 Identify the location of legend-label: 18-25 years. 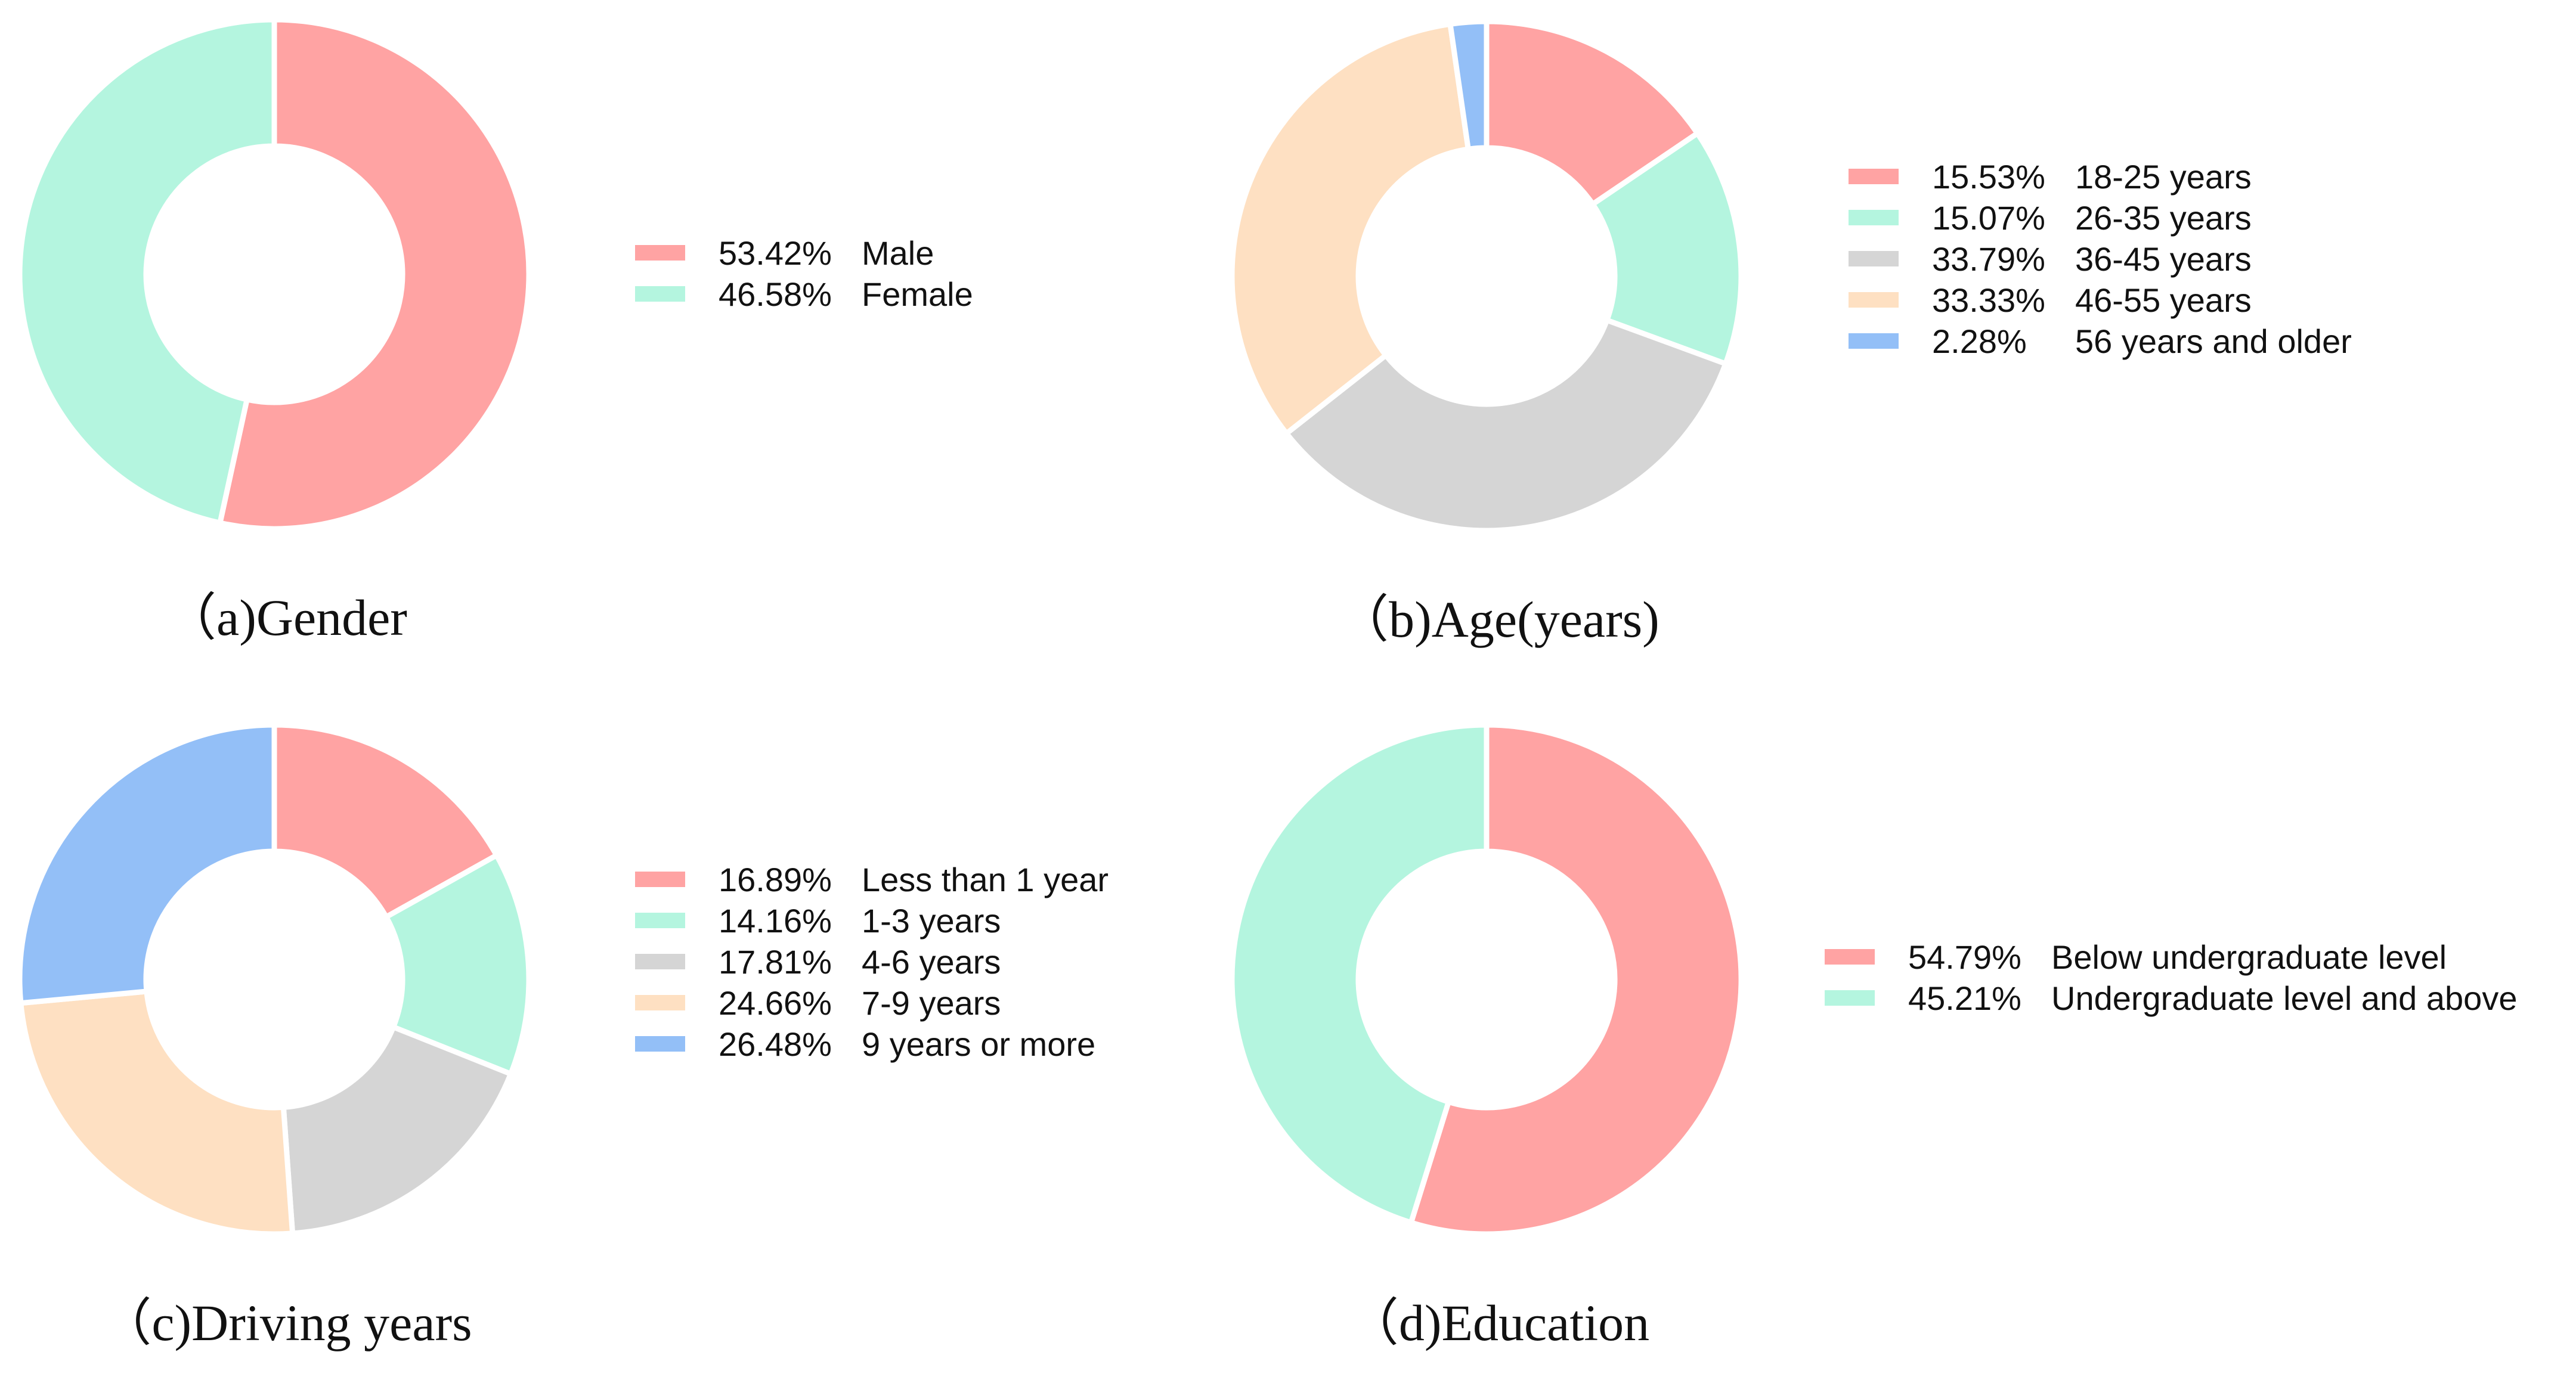
(2163, 177).